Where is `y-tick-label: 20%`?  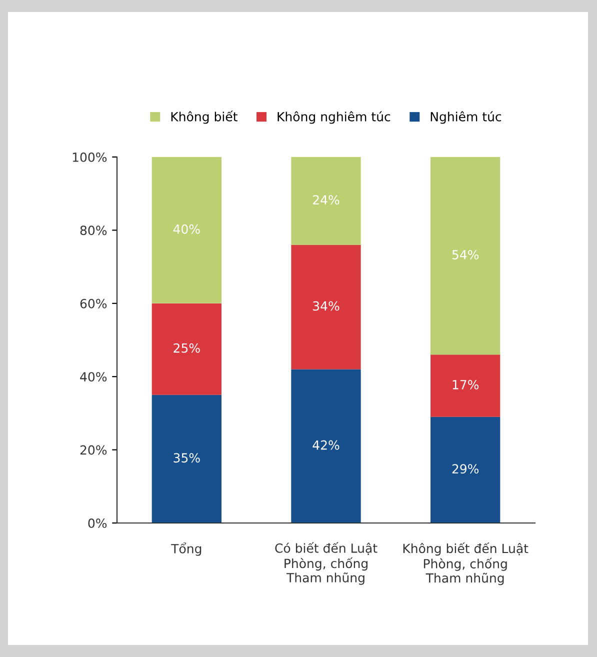 y-tick-label: 20% is located at coordinates (93, 450).